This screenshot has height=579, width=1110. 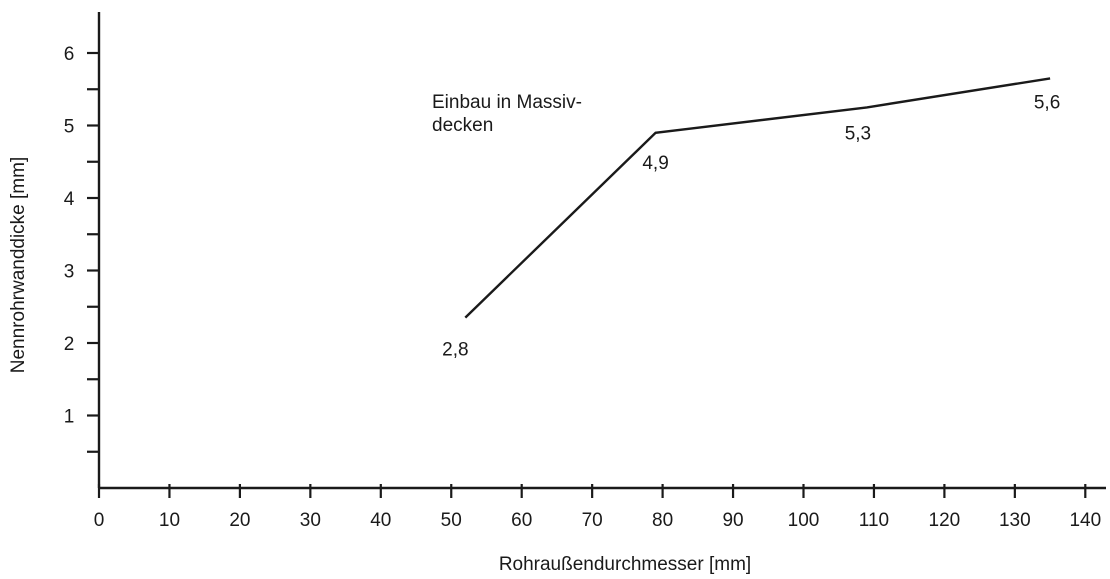 What do you see at coordinates (169, 520) in the screenshot?
I see `x-tick-label: 10` at bounding box center [169, 520].